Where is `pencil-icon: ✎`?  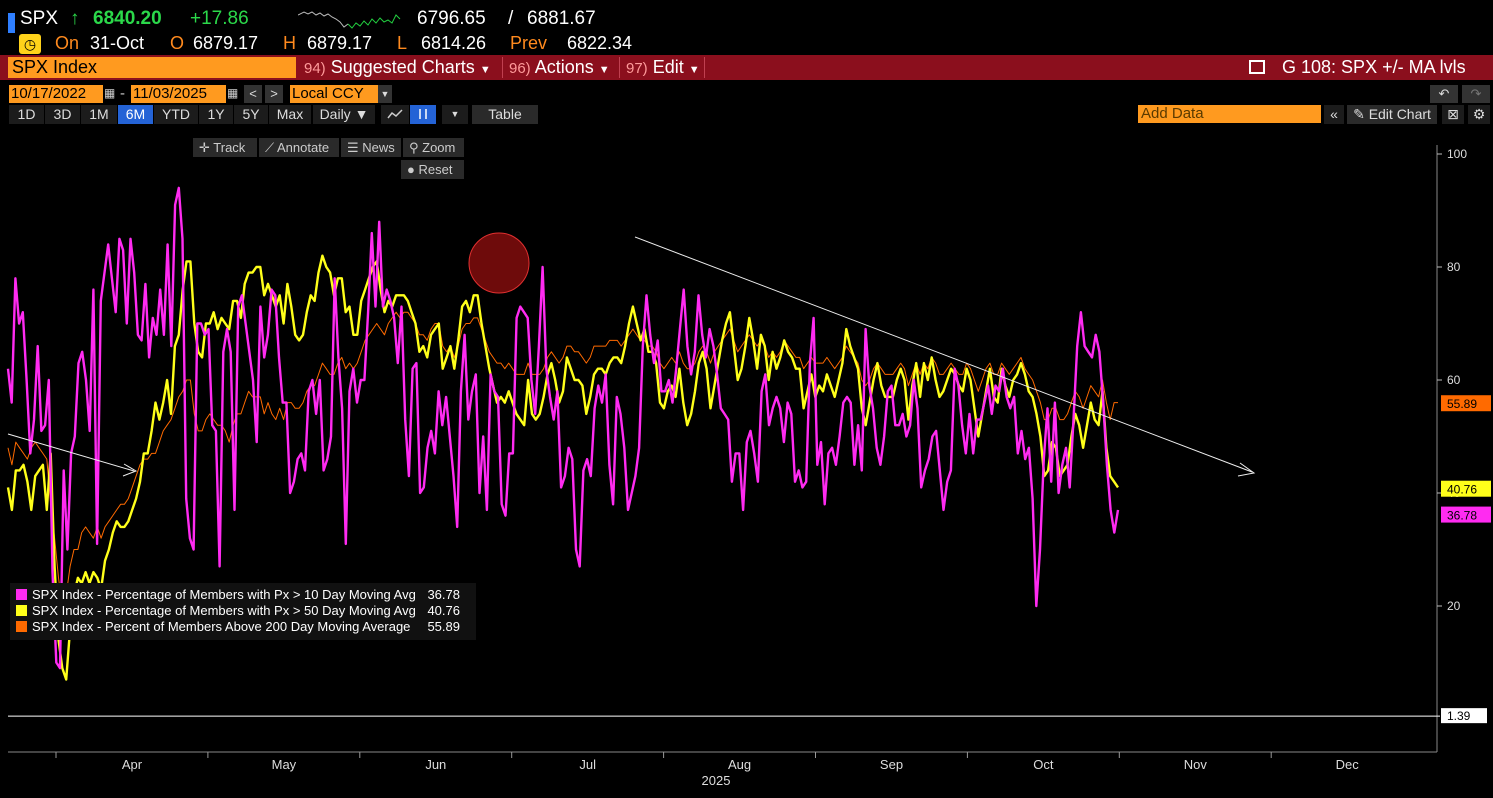 pencil-icon: ✎ is located at coordinates (1359, 114).